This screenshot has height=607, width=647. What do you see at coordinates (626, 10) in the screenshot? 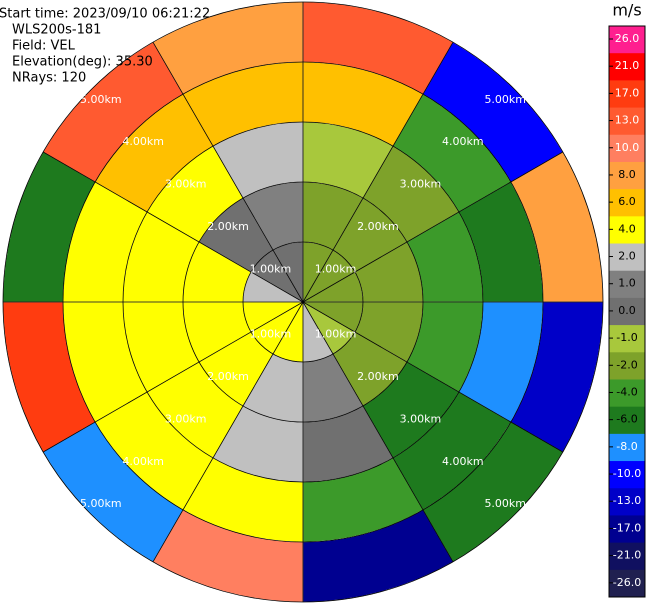
I see `colorbar-title: m/s` at bounding box center [626, 10].